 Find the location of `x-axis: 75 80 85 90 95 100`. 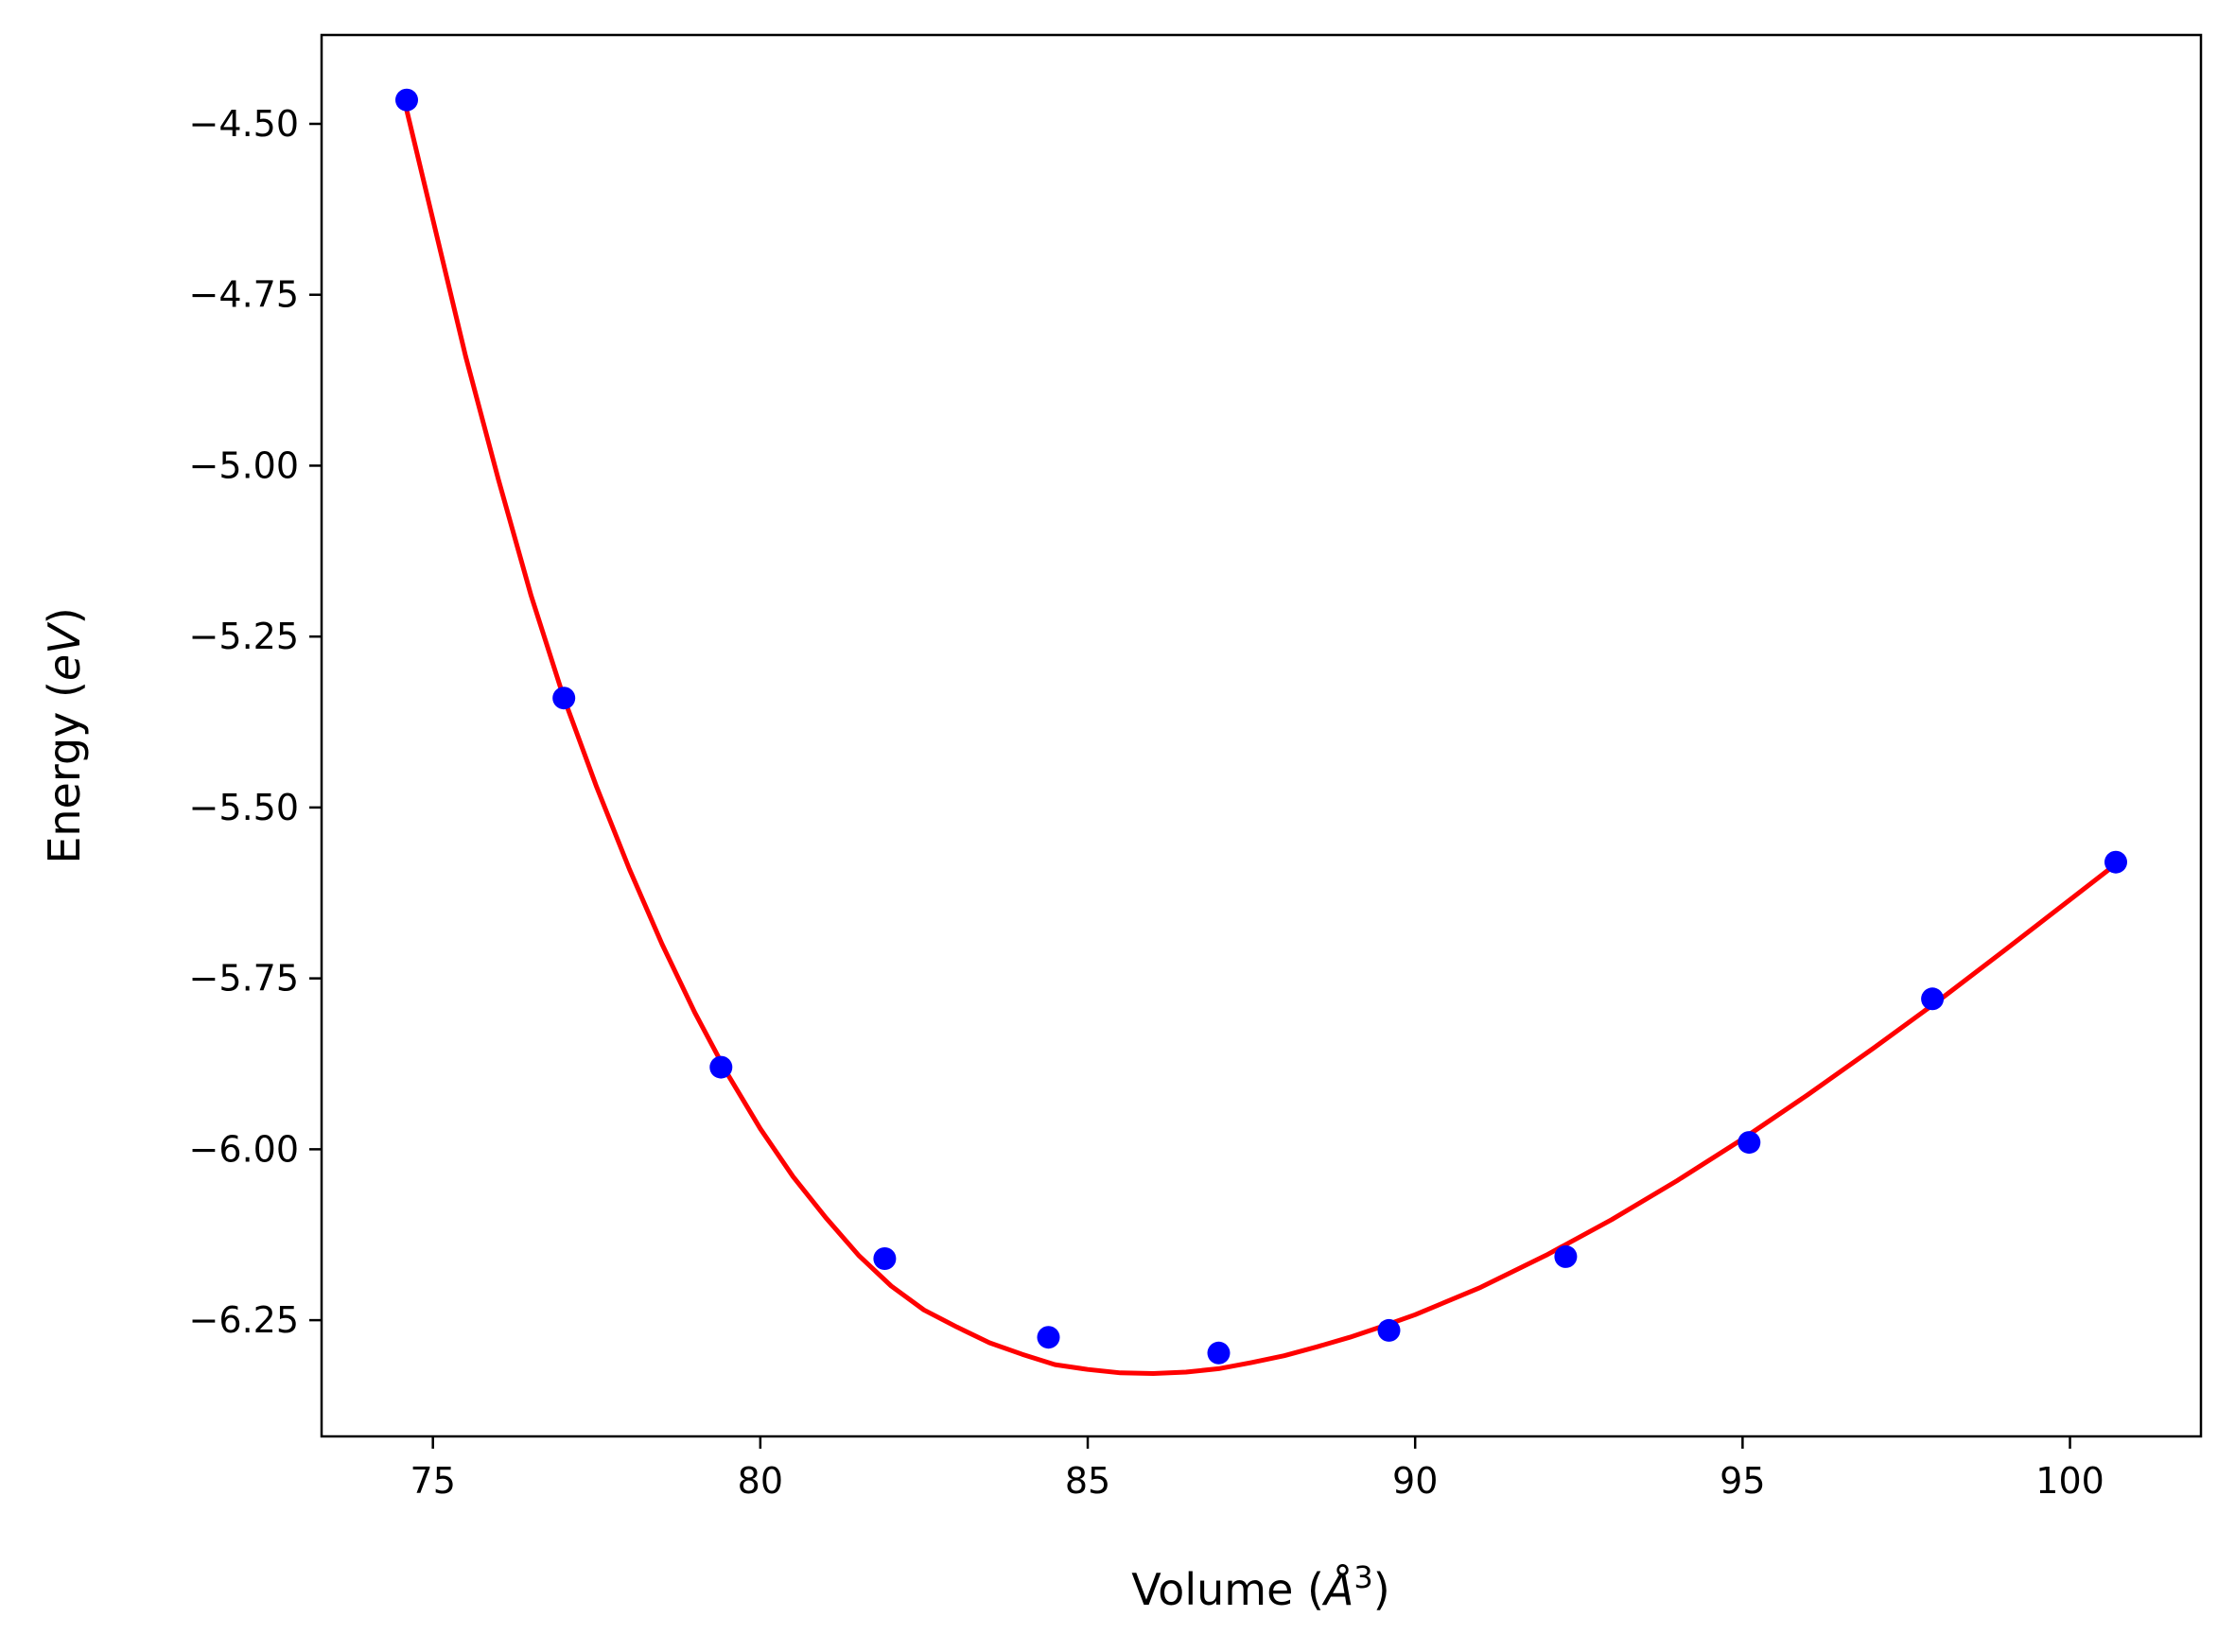

x-axis: 75 80 85 90 95 100 is located at coordinates (1257, 1469).